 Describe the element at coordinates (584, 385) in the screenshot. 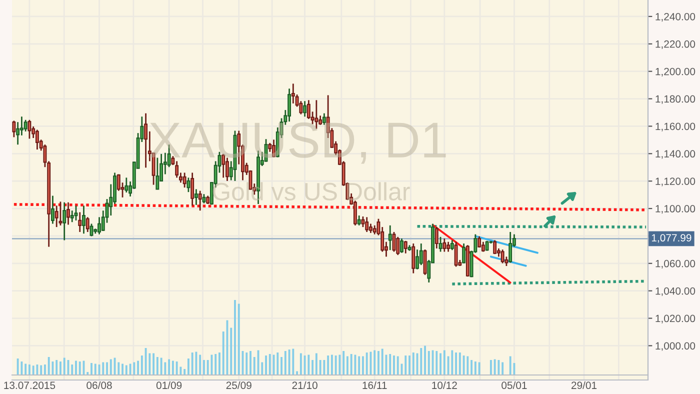

I see `x-tick-label: 29/01` at that location.